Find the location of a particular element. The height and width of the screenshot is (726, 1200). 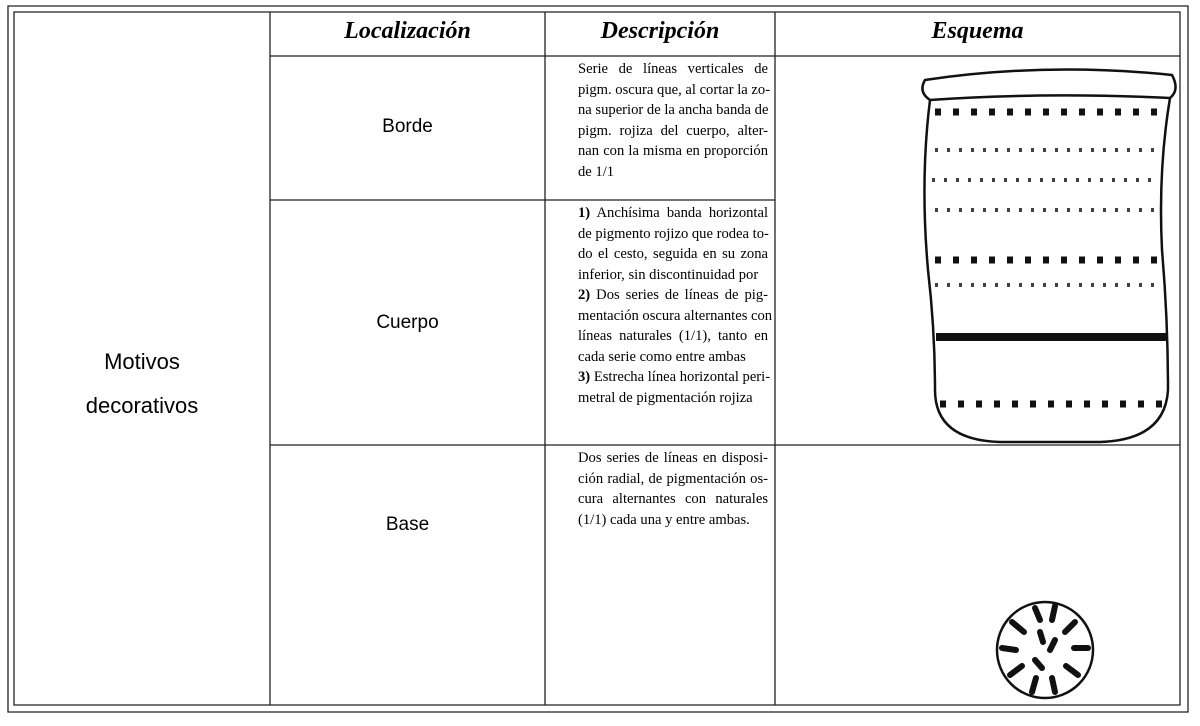

line-text: Dos series de líneas en disposi- is located at coordinates (673, 458).